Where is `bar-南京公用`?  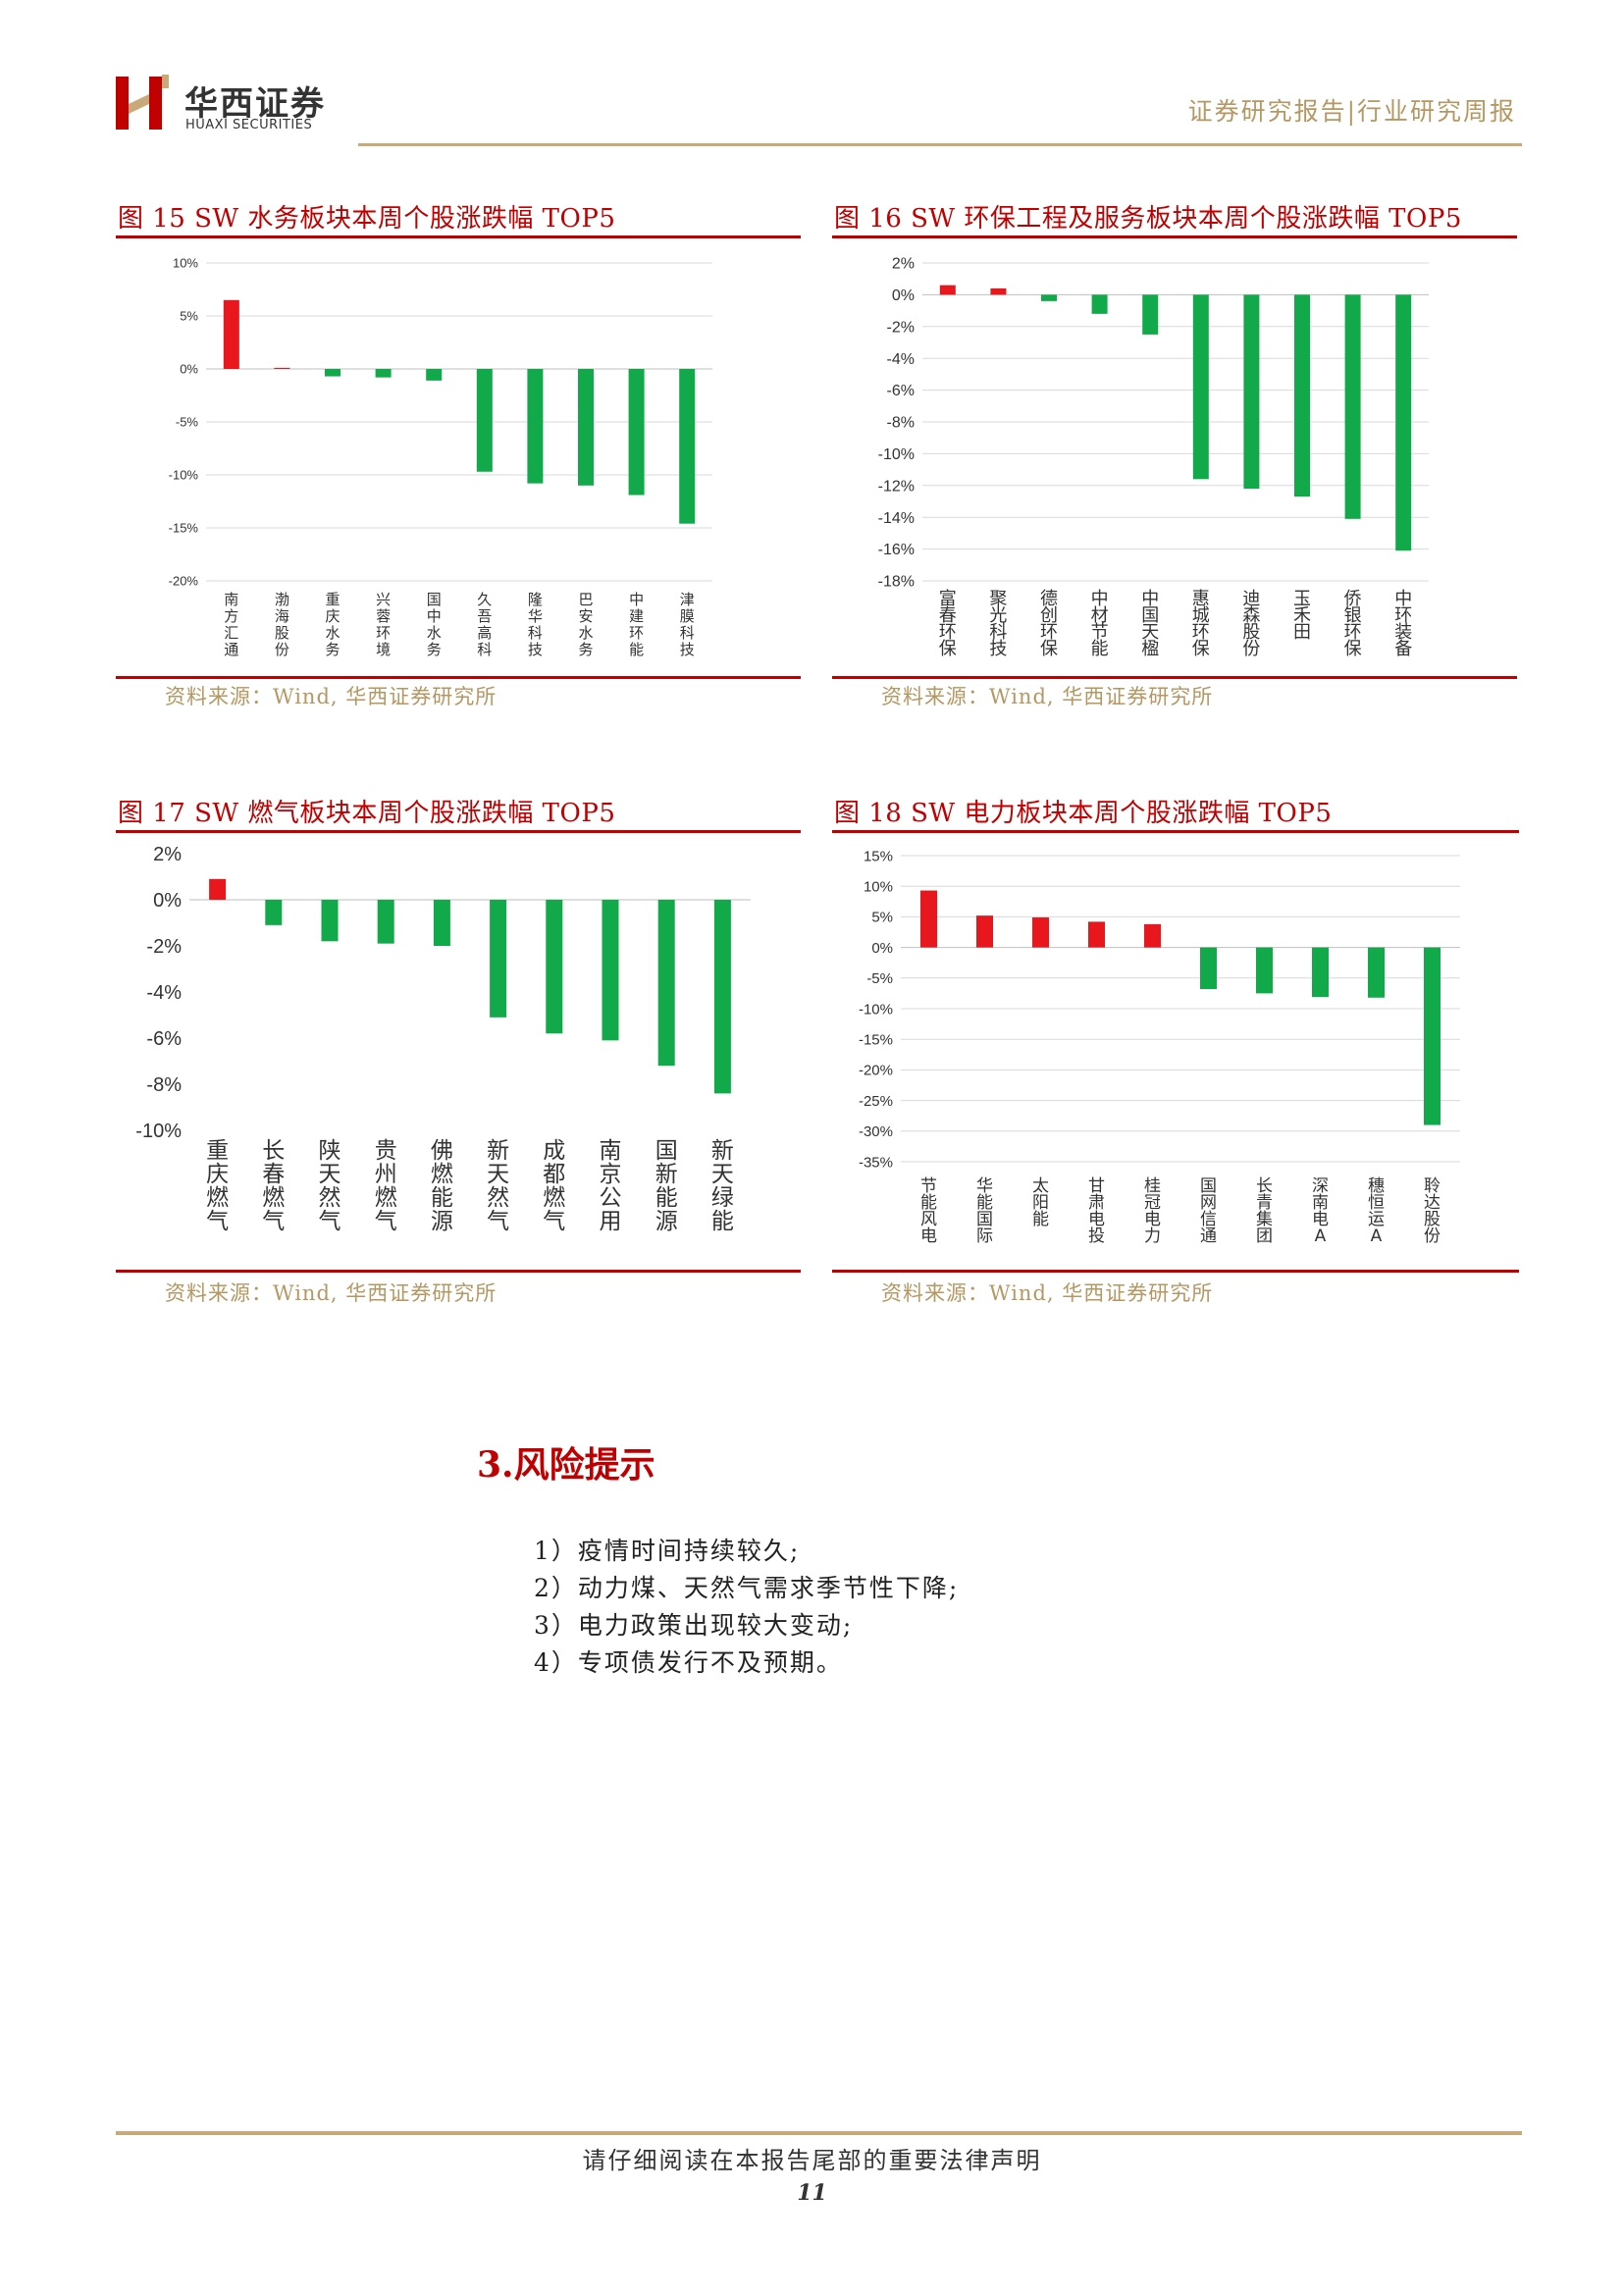 bar-南京公用 is located at coordinates (610, 970).